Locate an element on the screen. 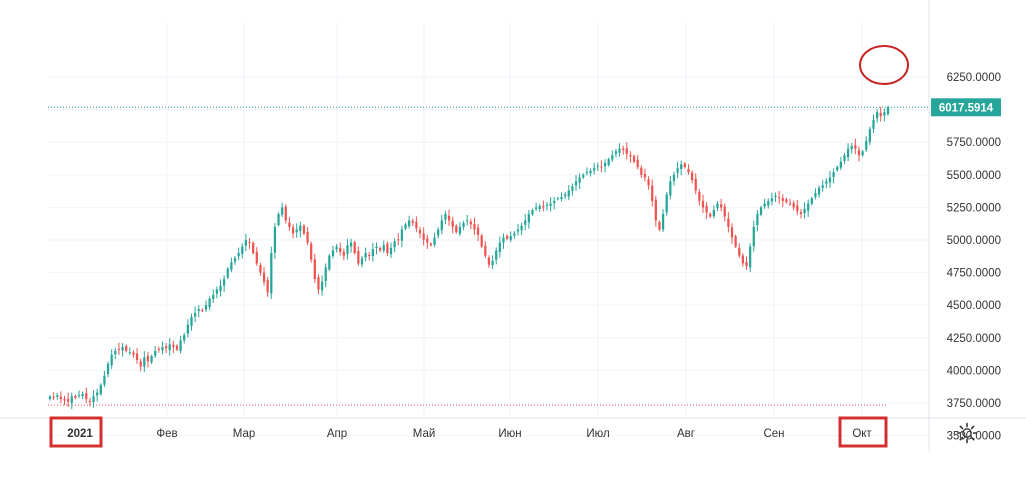  highlight-circle-peak is located at coordinates (884, 65).